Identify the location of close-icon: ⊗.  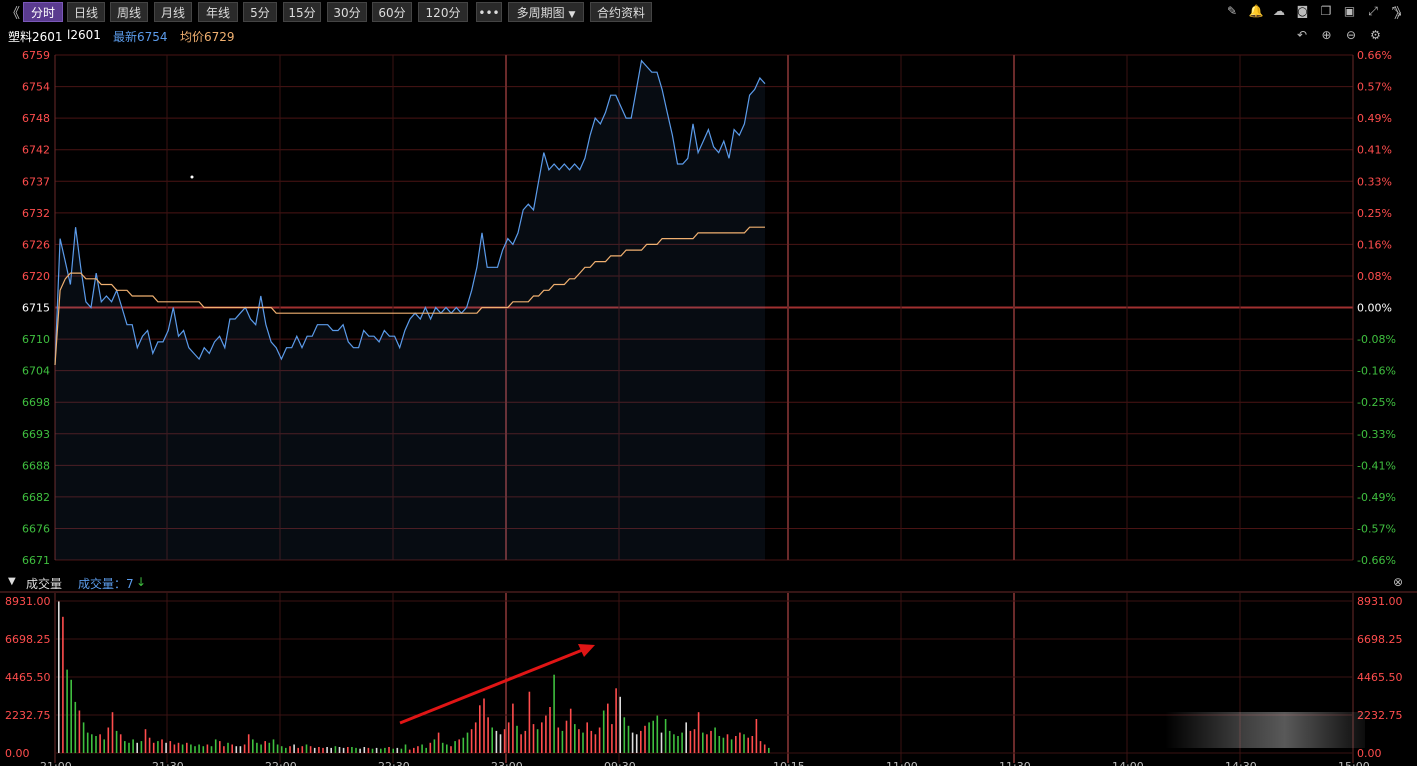
(1398, 582).